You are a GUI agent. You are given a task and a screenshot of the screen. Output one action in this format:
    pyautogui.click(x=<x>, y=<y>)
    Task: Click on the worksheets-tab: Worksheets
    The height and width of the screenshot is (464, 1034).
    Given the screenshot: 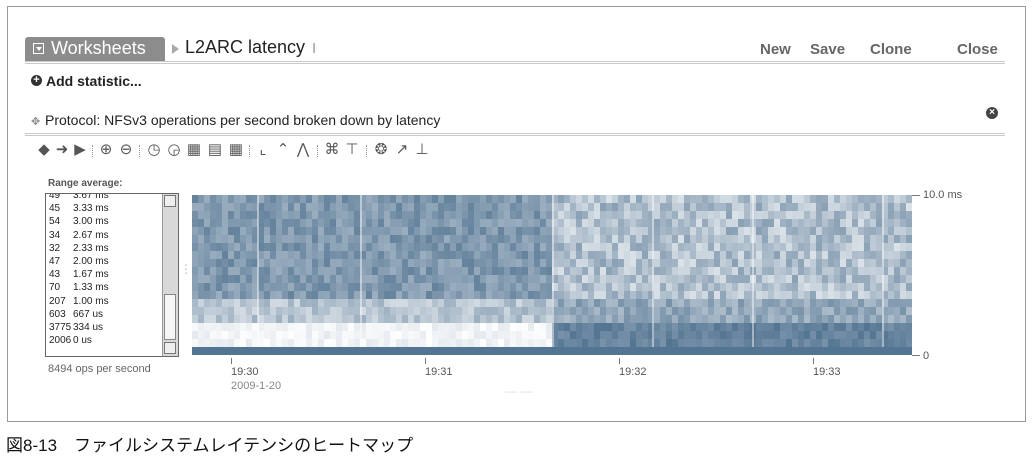 What is the action you would take?
    pyautogui.click(x=95, y=49)
    